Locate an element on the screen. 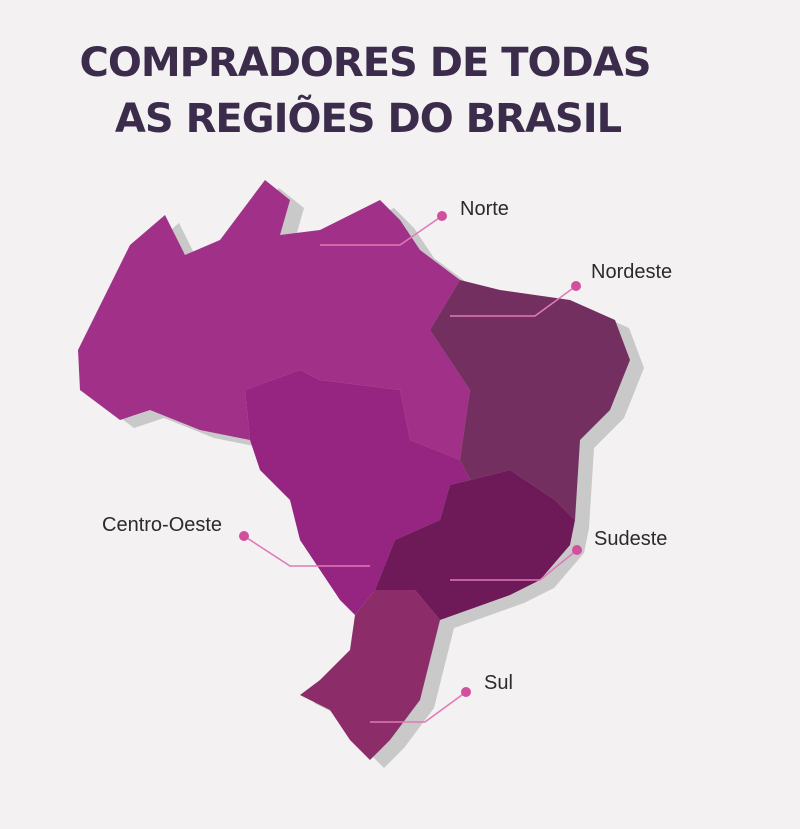  region-label: Sul is located at coordinates (498, 683).